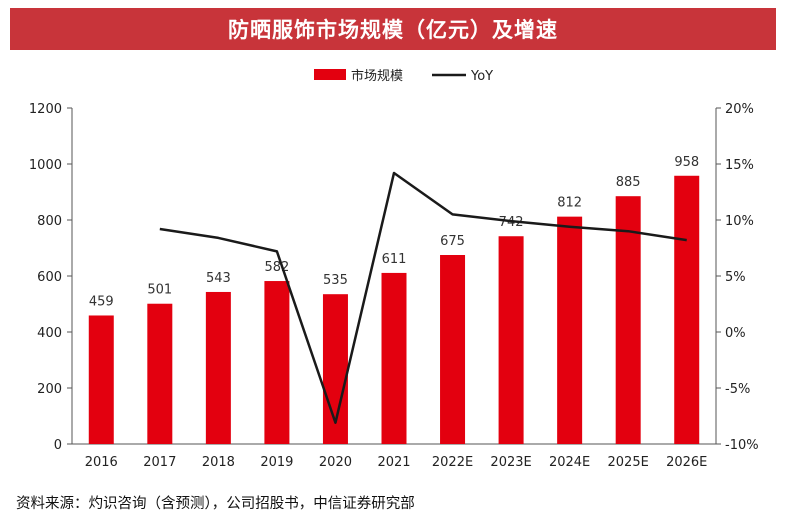 The height and width of the screenshot is (524, 786). What do you see at coordinates (393, 462) in the screenshot?
I see `x-tick-label: 2021` at bounding box center [393, 462].